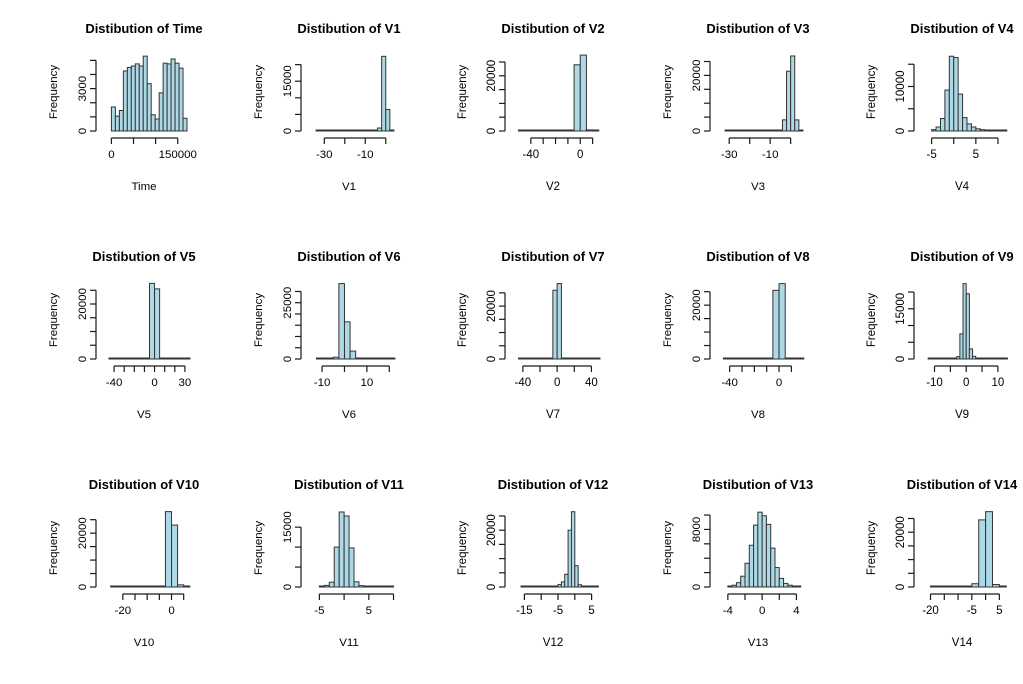 The image size is (1023, 684). What do you see at coordinates (901, 86) in the screenshot?
I see `y-tick-label: 10000` at bounding box center [901, 86].